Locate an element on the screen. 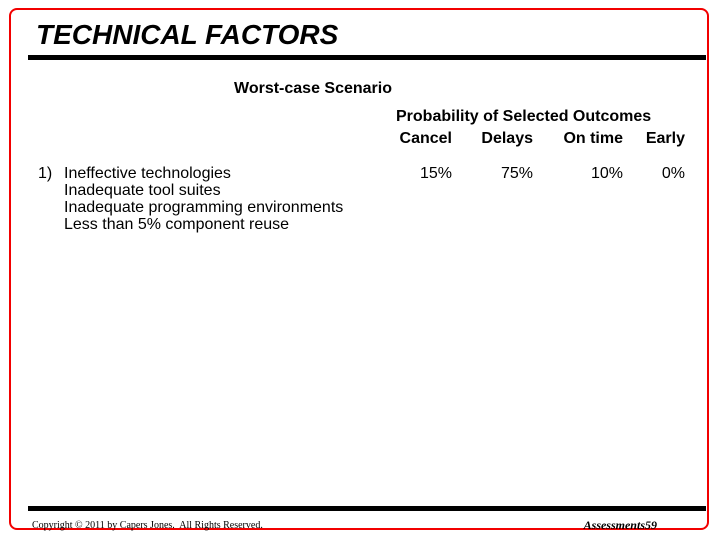  value-cancel: 15% is located at coordinates (435, 173).